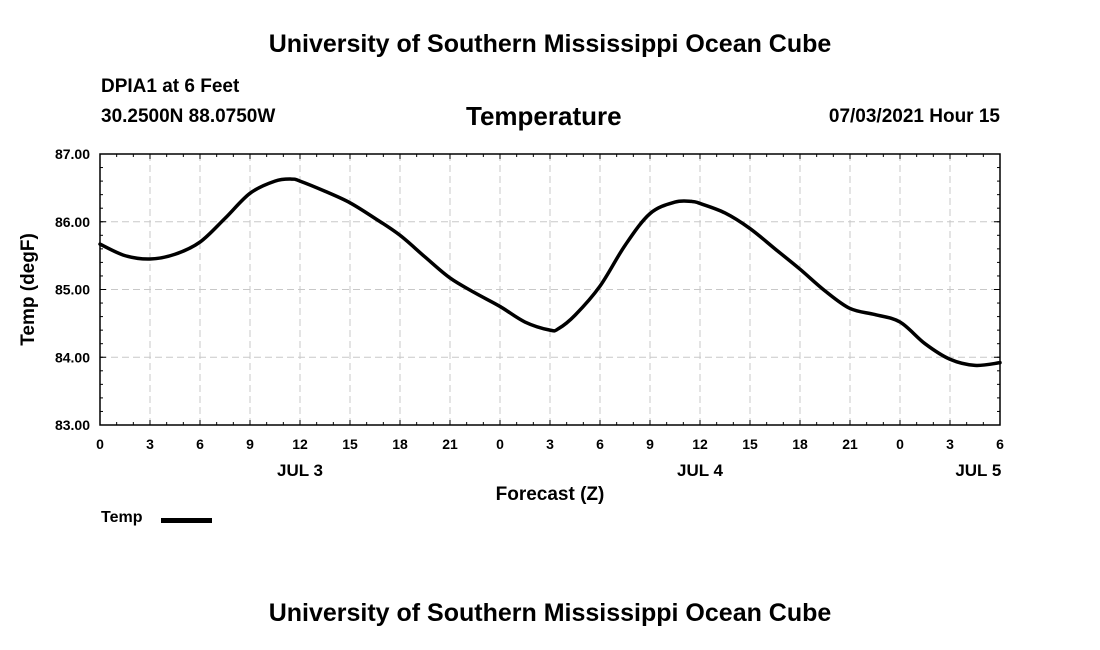  I want to click on y-tick-label: 83.00, so click(72, 425).